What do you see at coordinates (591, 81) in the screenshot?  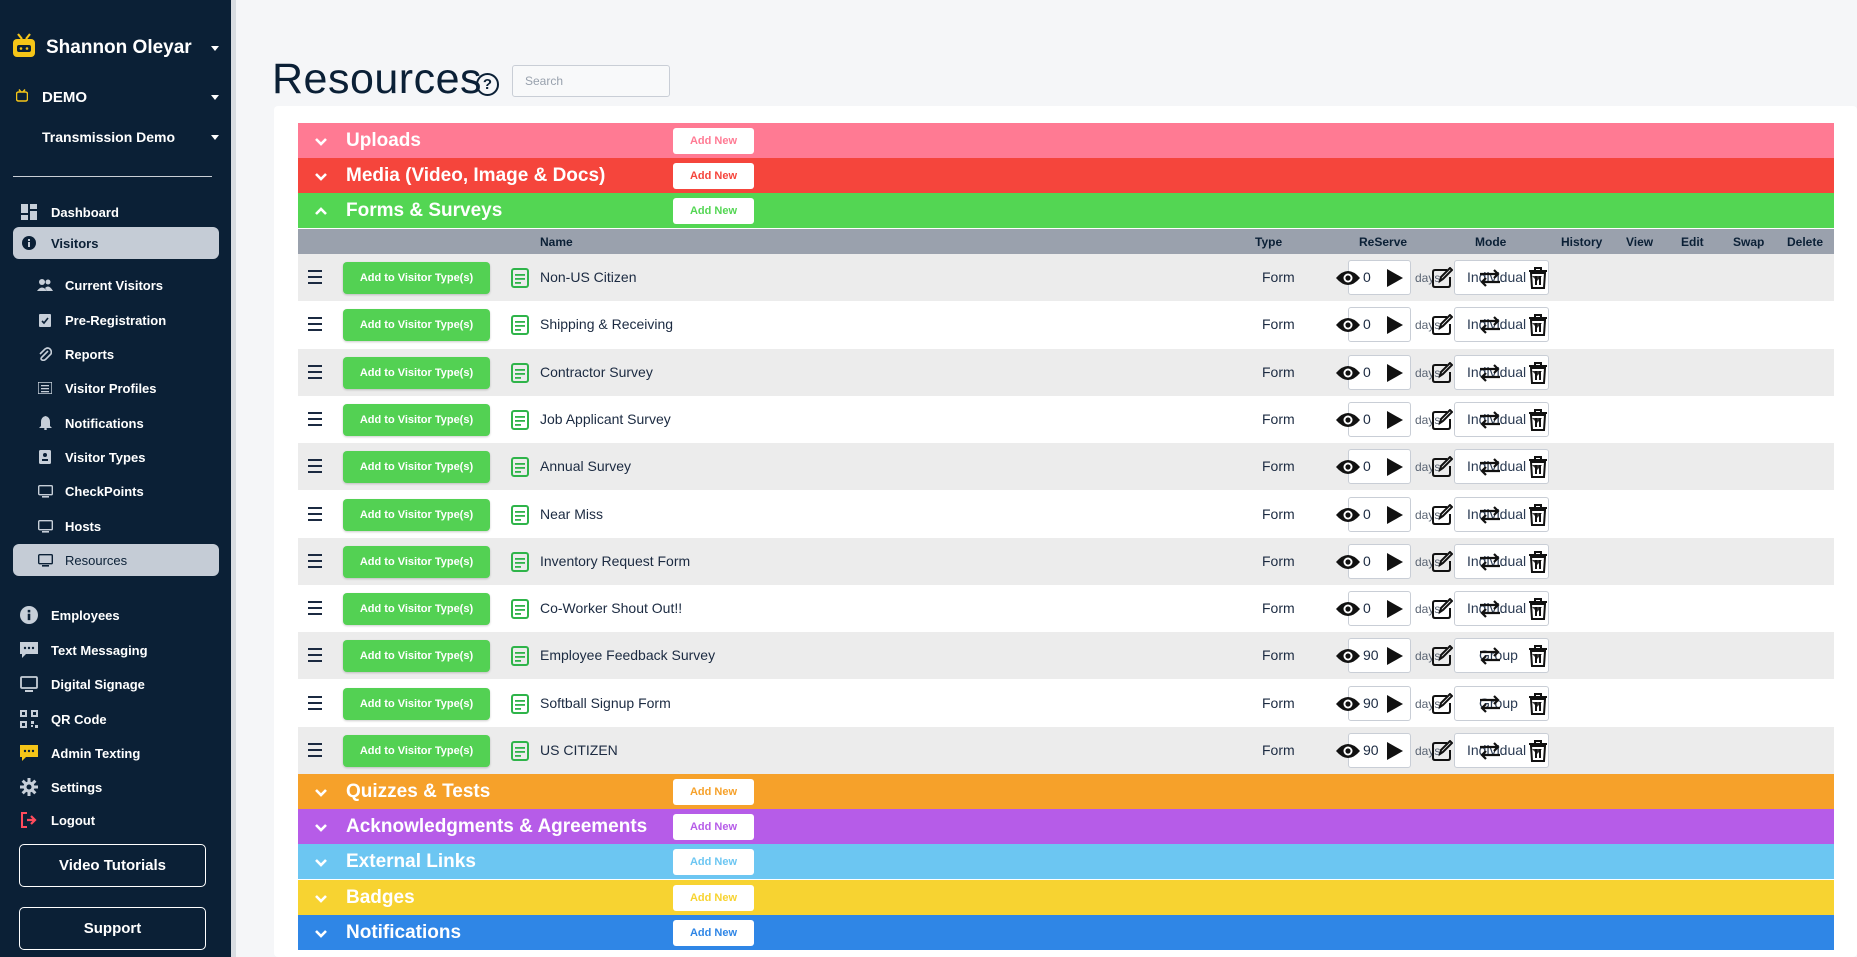 I see `search-input` at bounding box center [591, 81].